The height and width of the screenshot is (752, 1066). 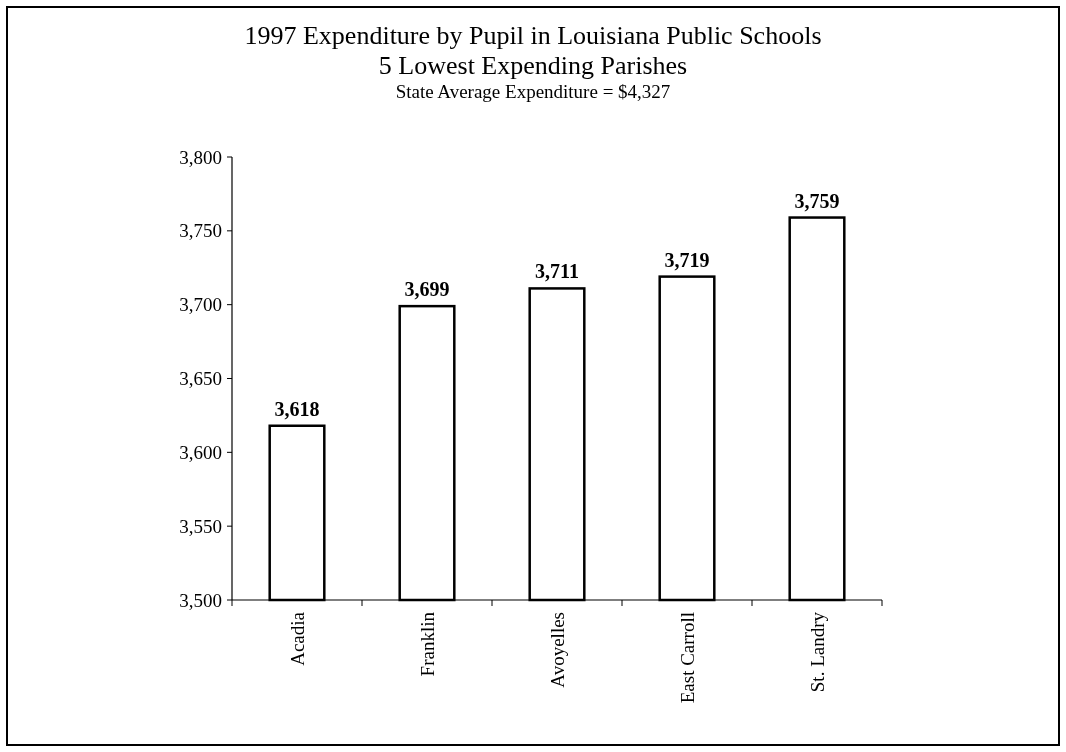 What do you see at coordinates (533, 65) in the screenshot?
I see `chart-subtitle: 5 Lowest Expending Parishes` at bounding box center [533, 65].